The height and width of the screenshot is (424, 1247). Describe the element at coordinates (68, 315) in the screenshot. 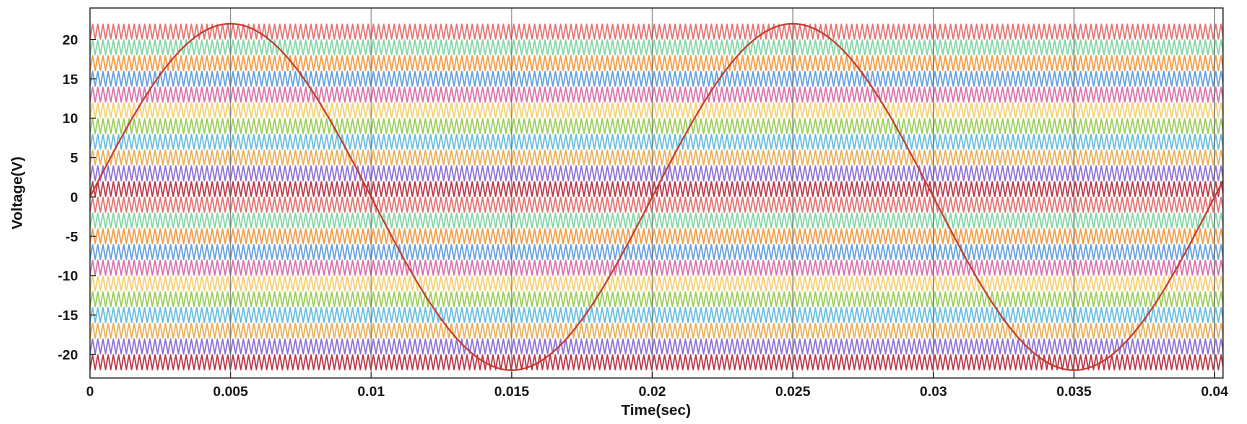

I see `y-tick-label: -15` at that location.